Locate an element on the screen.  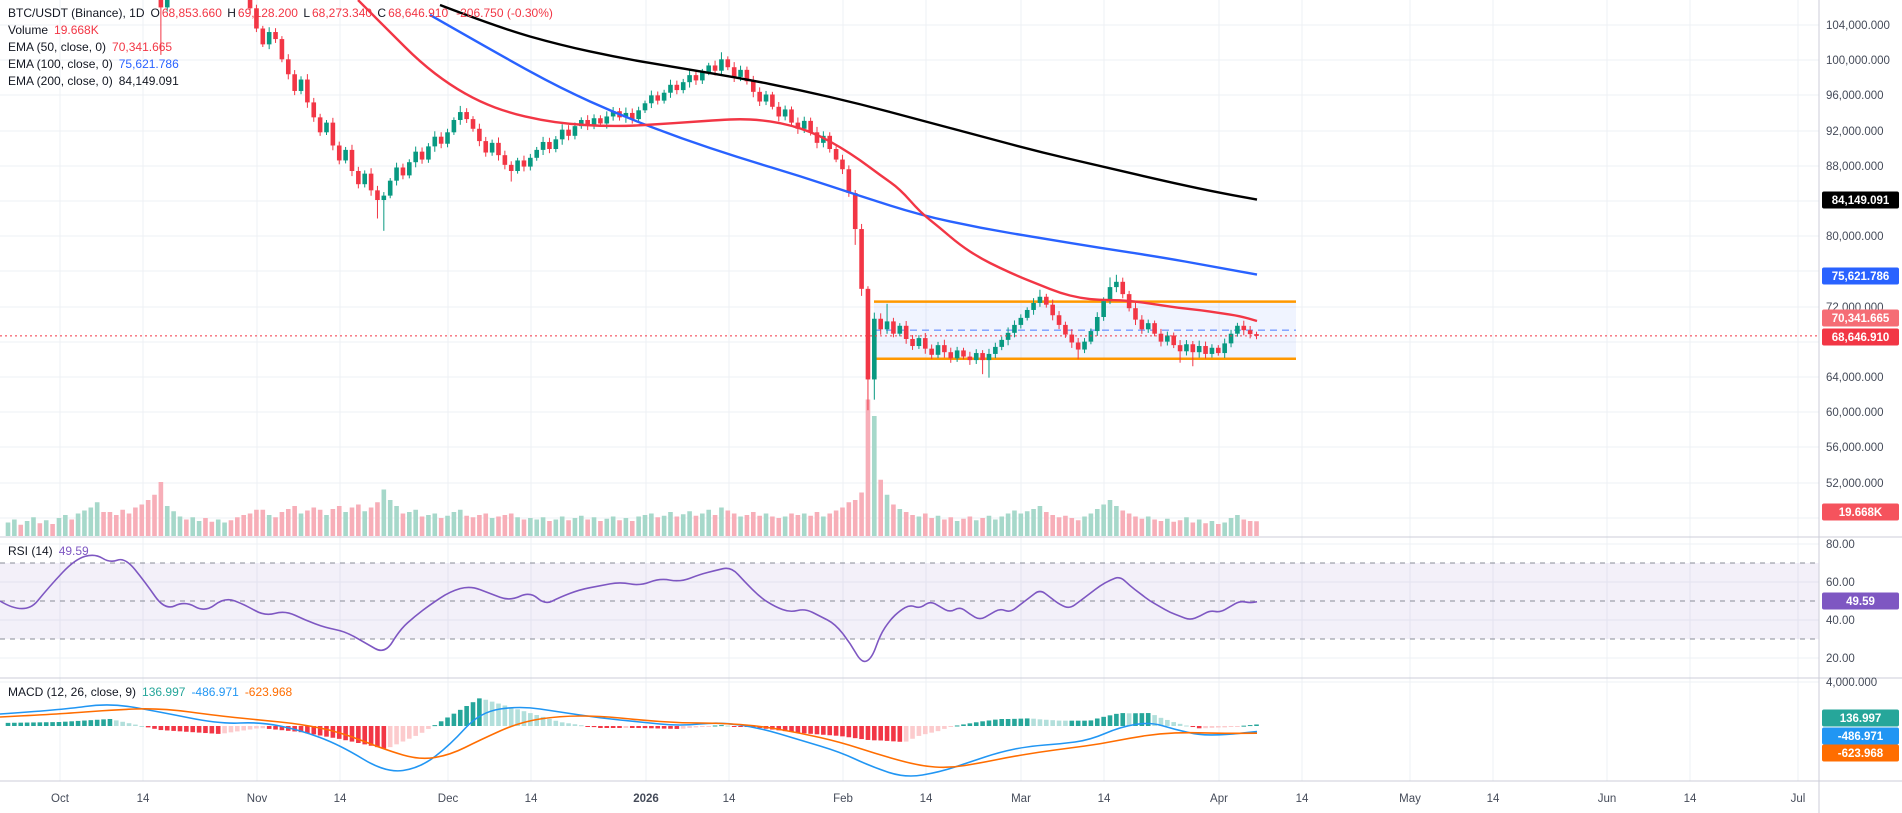
svg-text: Feb is located at coordinates (843, 799).